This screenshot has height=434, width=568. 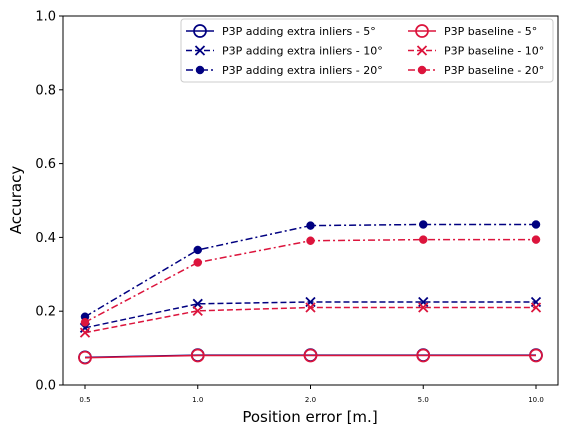 What do you see at coordinates (84, 400) in the screenshot?
I see `x-tick-label: 0.5` at bounding box center [84, 400].